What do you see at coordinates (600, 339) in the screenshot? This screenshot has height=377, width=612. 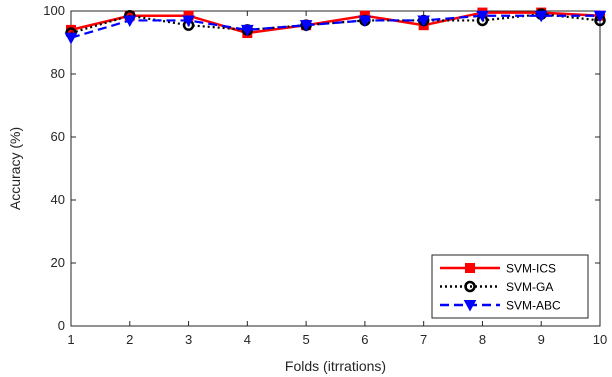 I see `x-tick-label: 10` at bounding box center [600, 339].